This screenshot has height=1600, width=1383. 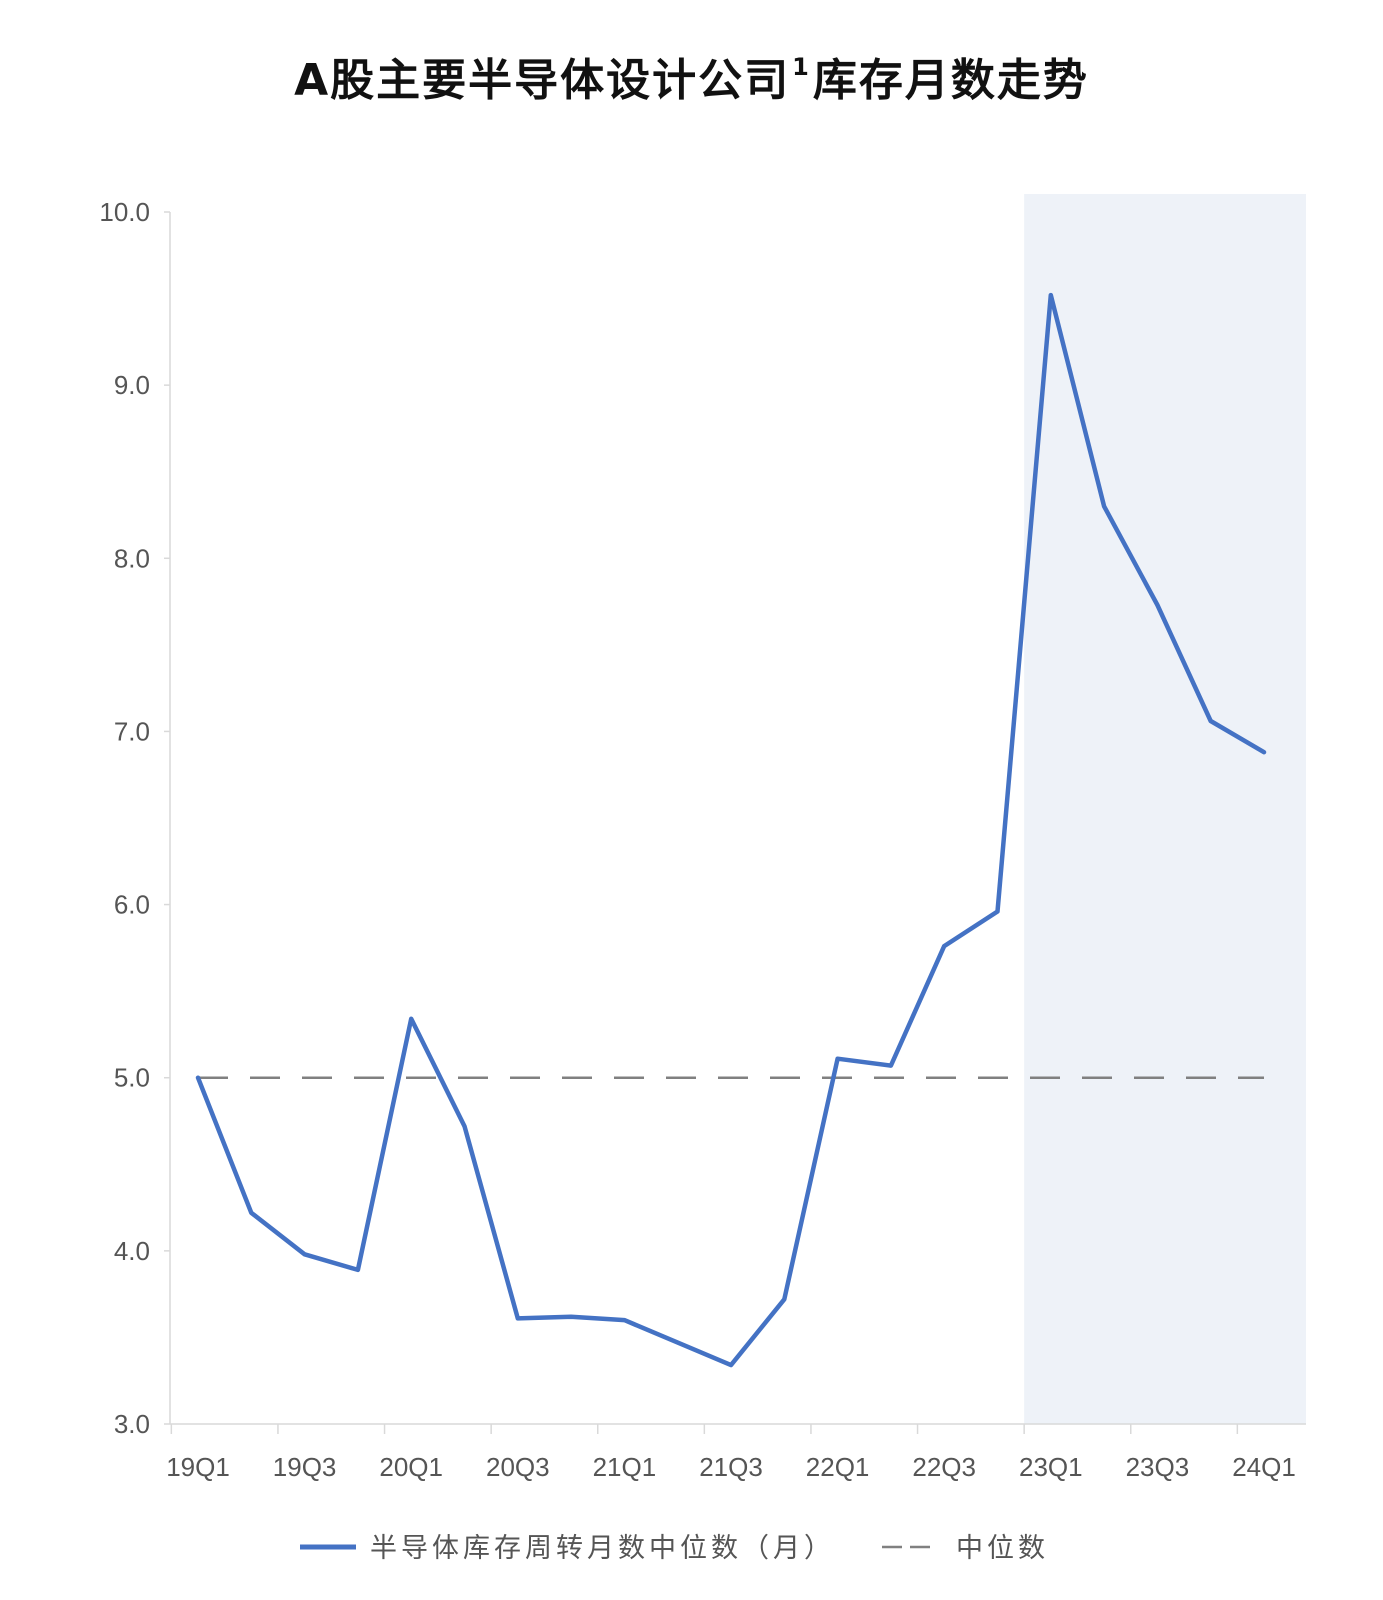 What do you see at coordinates (132, 558) in the screenshot?
I see `y-tick-label: 8.0` at bounding box center [132, 558].